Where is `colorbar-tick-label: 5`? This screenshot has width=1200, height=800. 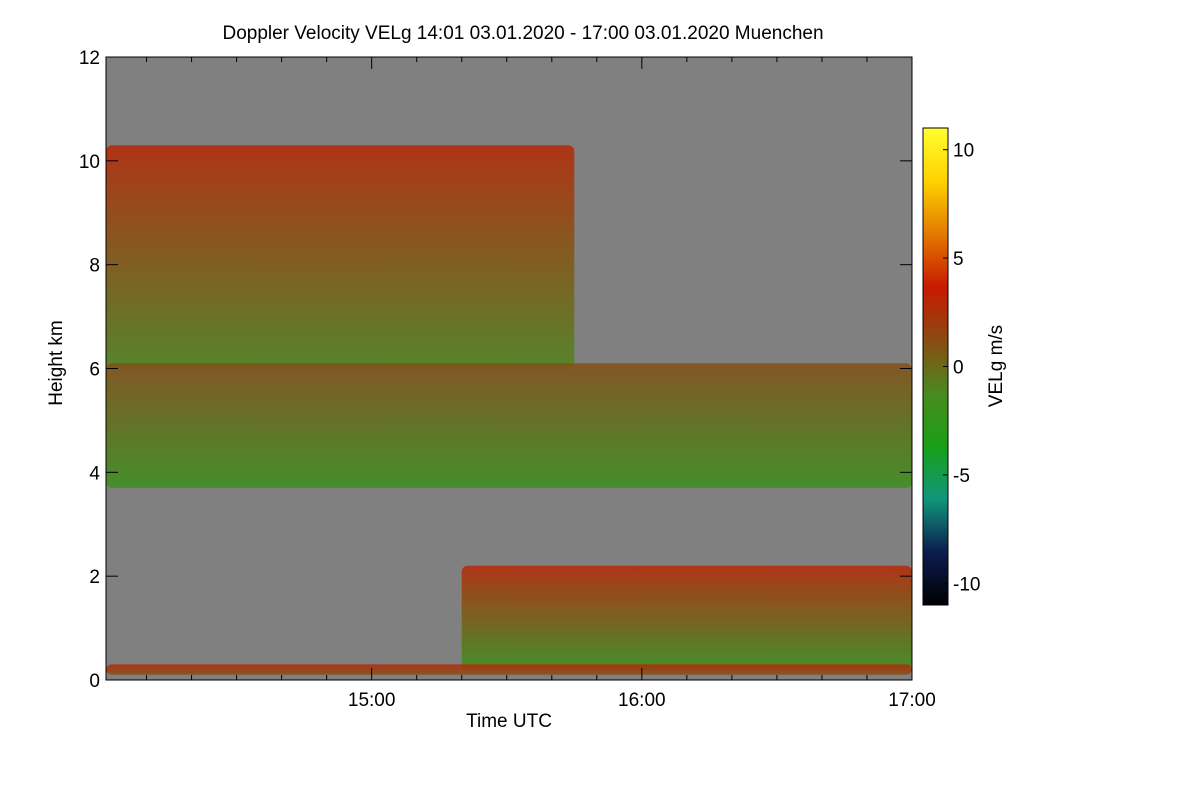
colorbar-tick-label: 5 is located at coordinates (958, 259).